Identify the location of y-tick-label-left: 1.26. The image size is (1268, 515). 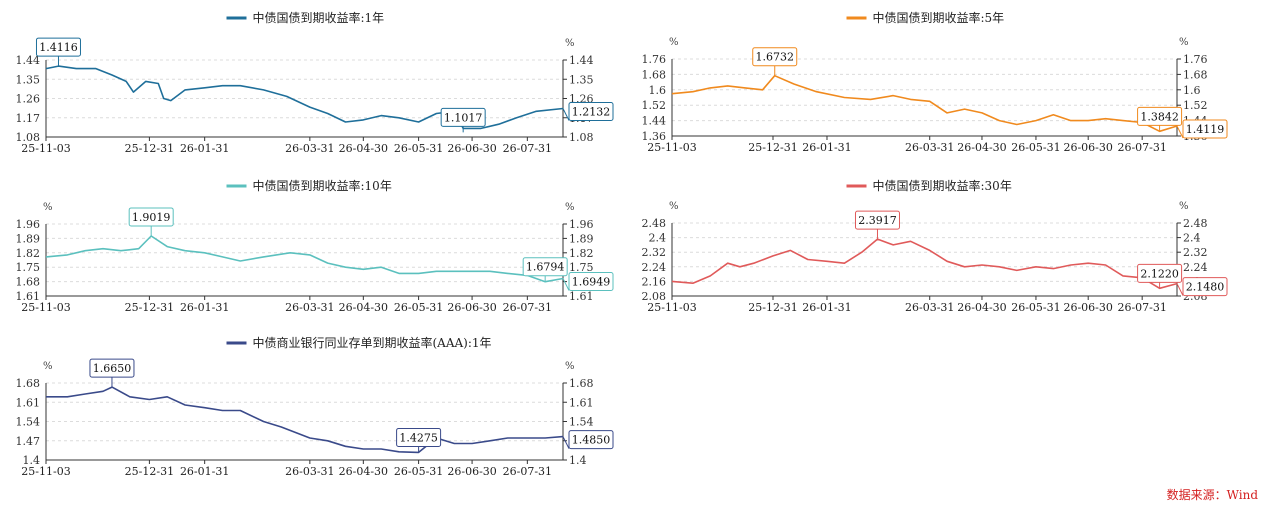
(28, 99).